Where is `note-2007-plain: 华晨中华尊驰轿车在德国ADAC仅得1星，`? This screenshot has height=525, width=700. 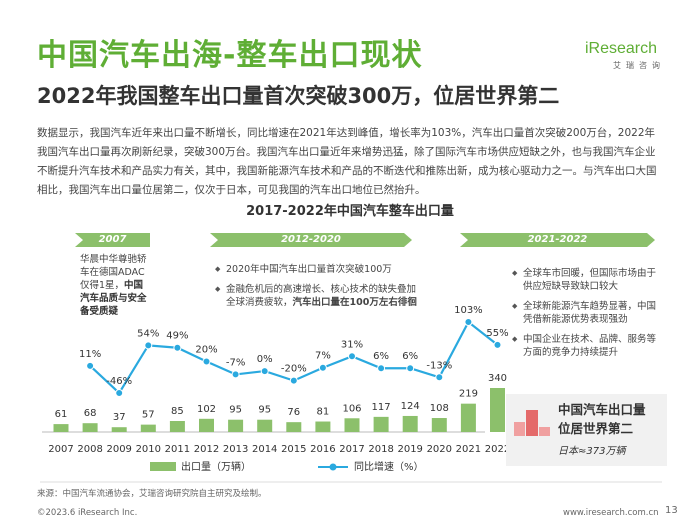 note-2007-plain: 华晨中华尊驰轿车在德国ADAC仅得1星， is located at coordinates (113, 272).